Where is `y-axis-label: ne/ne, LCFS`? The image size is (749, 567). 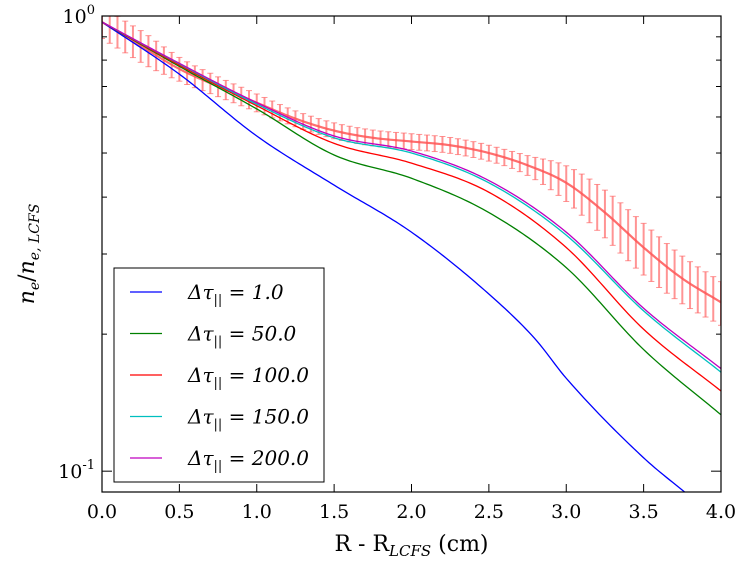
y-axis-label: ne/ne, LCFS is located at coordinates (29, 254).